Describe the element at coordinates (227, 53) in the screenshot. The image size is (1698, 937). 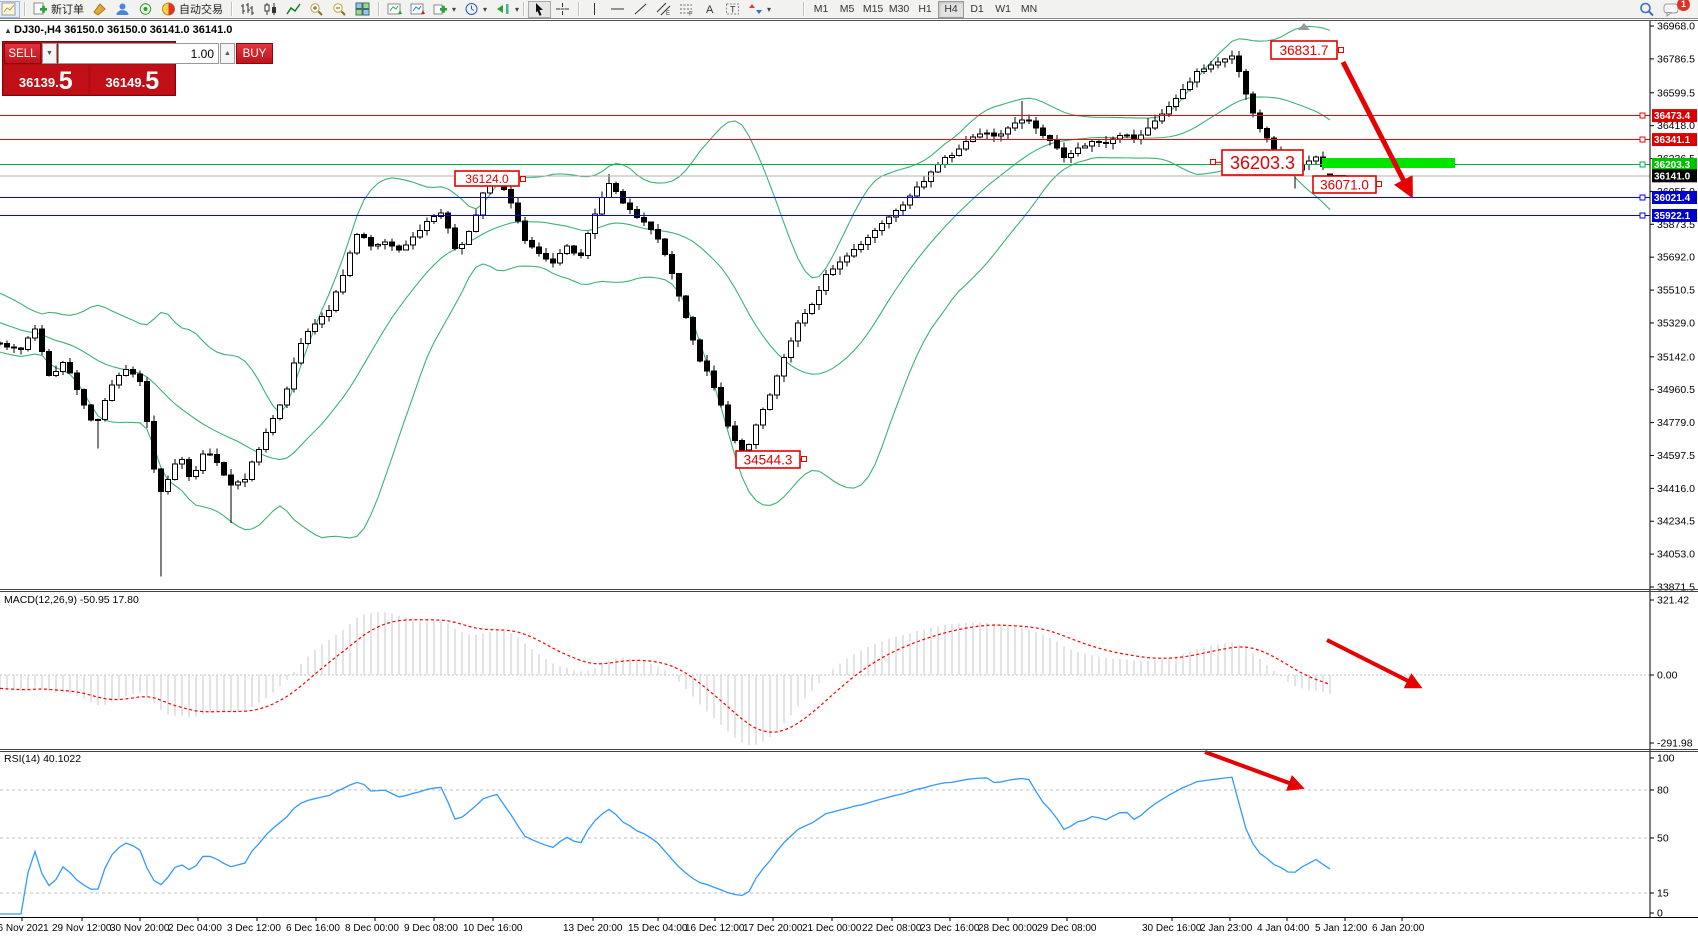
I see `volume-increase-button: ▲` at that location.